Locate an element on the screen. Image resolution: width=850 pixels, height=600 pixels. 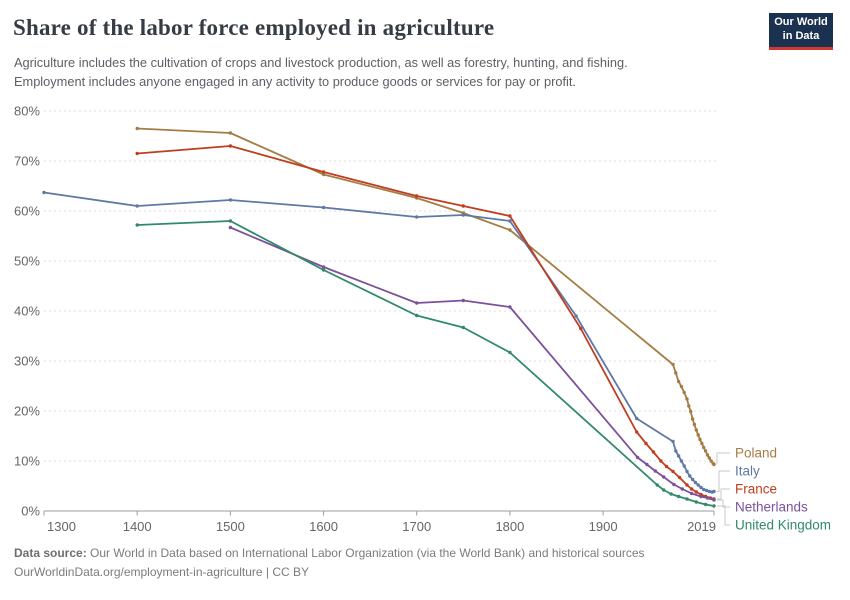
legend-label-italy: Italy is located at coordinates (747, 471).